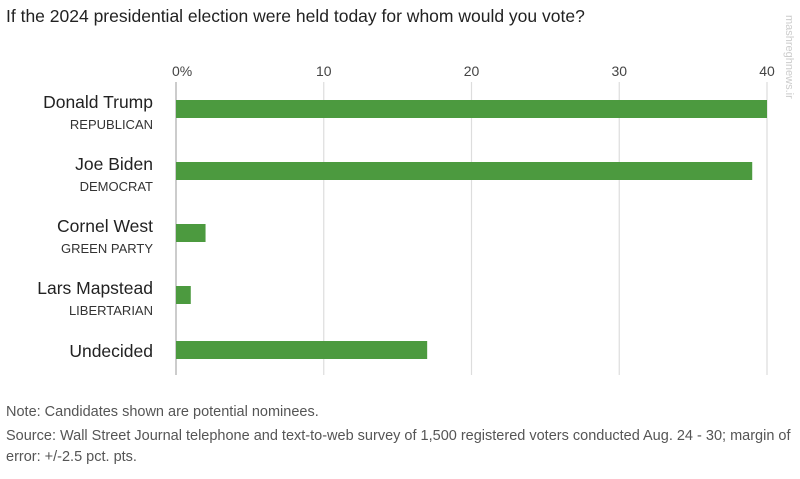 This screenshot has height=479, width=800. Describe the element at coordinates (182, 71) in the screenshot. I see `tick-label: 0%` at that location.